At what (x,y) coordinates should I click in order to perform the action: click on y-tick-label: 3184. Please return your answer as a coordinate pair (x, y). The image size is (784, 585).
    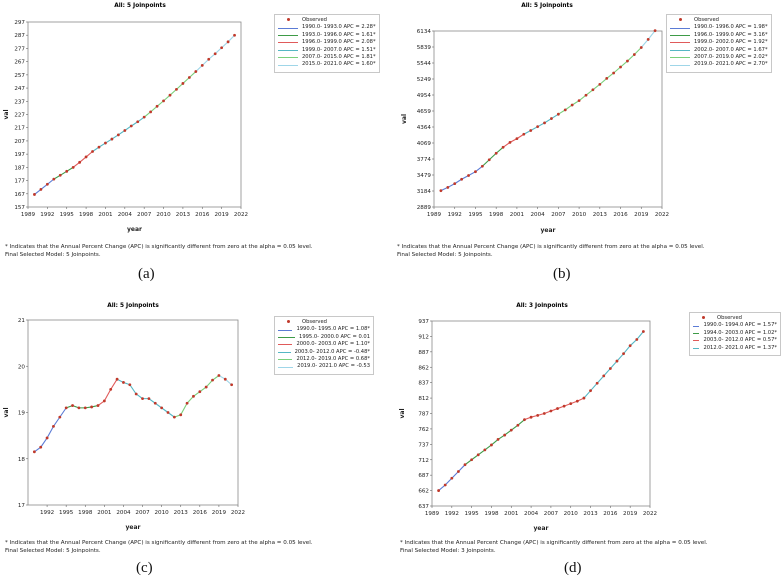
    Looking at the image, I should click on (424, 192).